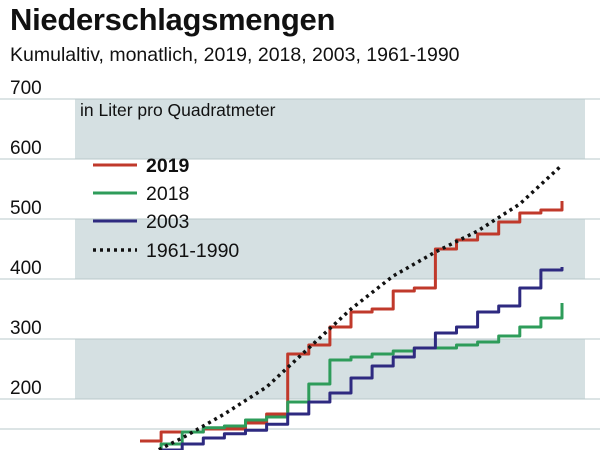  I want to click on chart-title: Niederschlagsmengen, so click(173, 19).